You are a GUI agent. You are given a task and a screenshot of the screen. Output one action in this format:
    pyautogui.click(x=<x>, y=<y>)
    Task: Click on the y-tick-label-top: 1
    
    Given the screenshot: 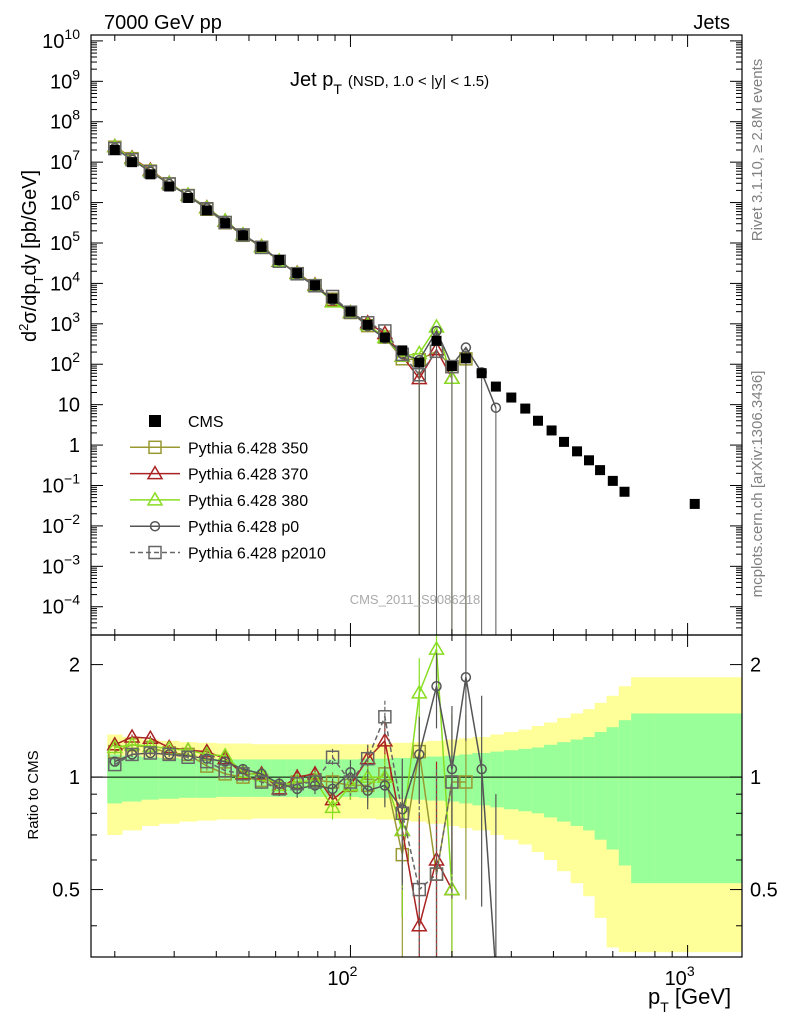 What is the action you would take?
    pyautogui.click(x=74, y=446)
    